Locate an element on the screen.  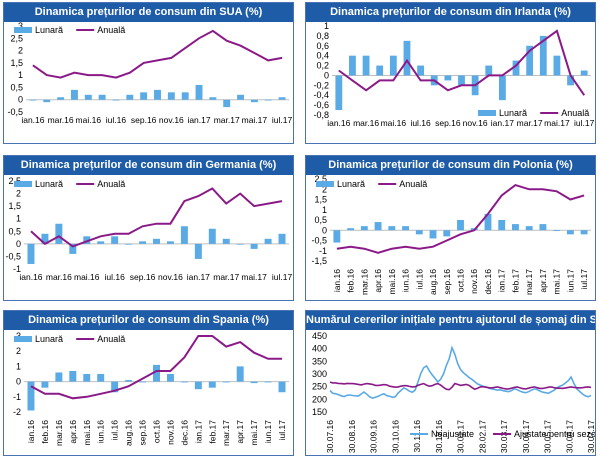
y-tick-label: -1,5 is located at coordinates (319, 261).